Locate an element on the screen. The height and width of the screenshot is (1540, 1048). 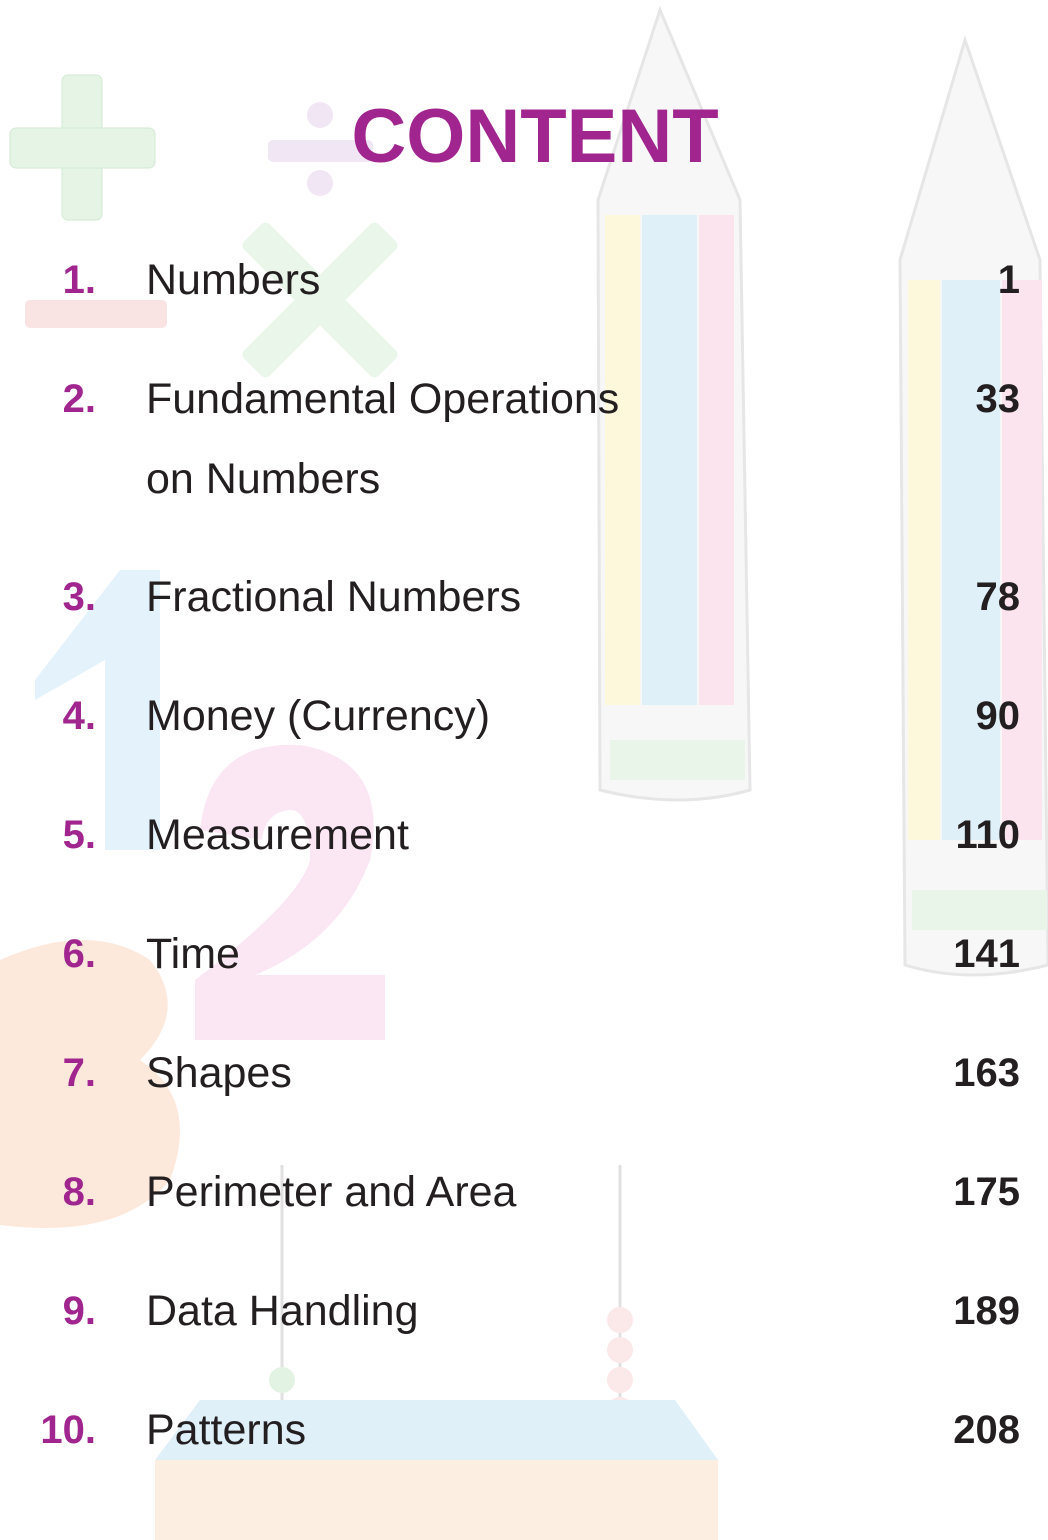
entry-page: 208 is located at coordinates (986, 1430).